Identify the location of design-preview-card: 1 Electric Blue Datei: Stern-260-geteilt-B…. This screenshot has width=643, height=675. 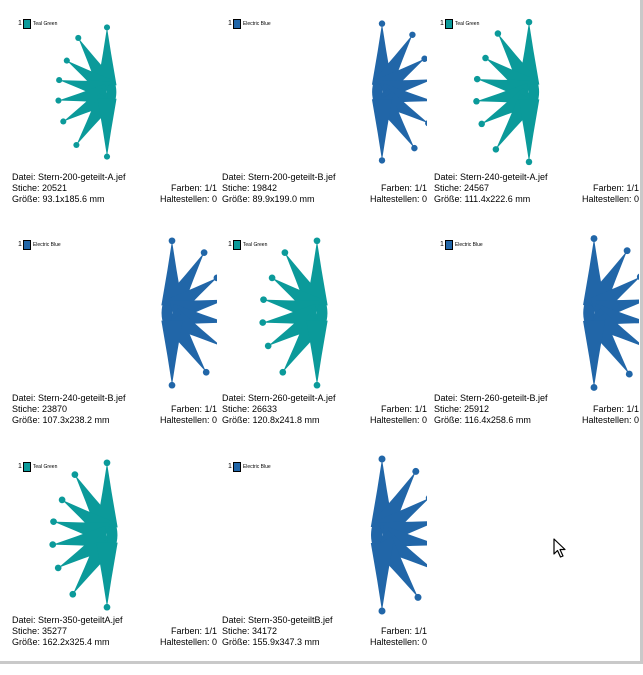
(538, 343).